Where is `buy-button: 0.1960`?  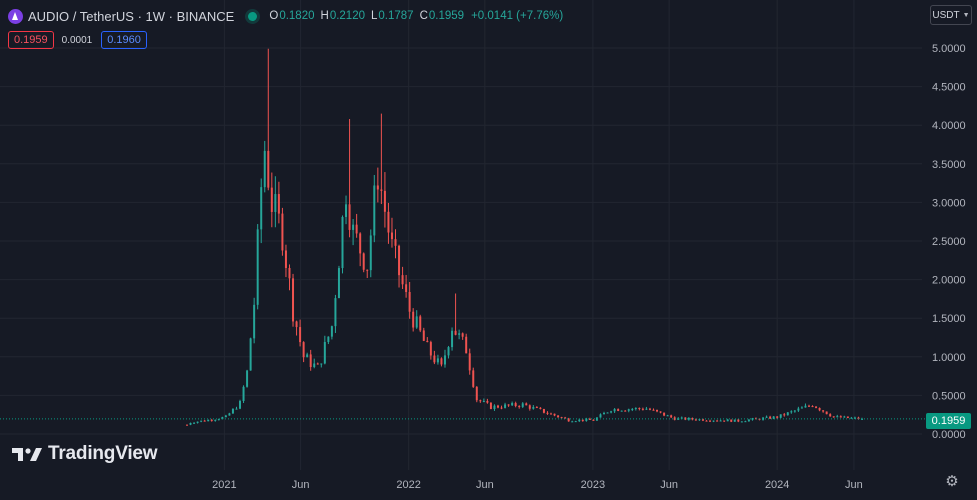
buy-button: 0.1960 is located at coordinates (124, 40).